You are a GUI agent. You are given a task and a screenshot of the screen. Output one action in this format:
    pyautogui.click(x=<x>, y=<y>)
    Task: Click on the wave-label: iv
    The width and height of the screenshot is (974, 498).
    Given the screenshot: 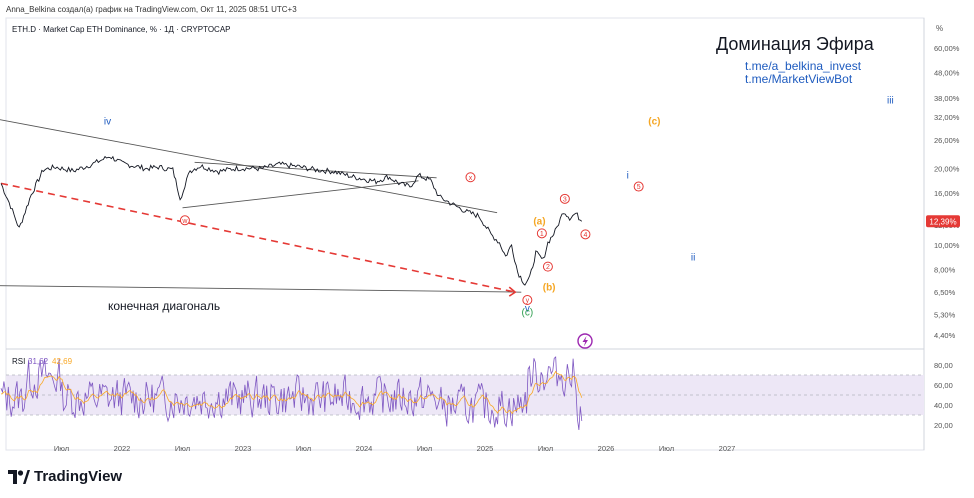 What is the action you would take?
    pyautogui.click(x=107, y=122)
    